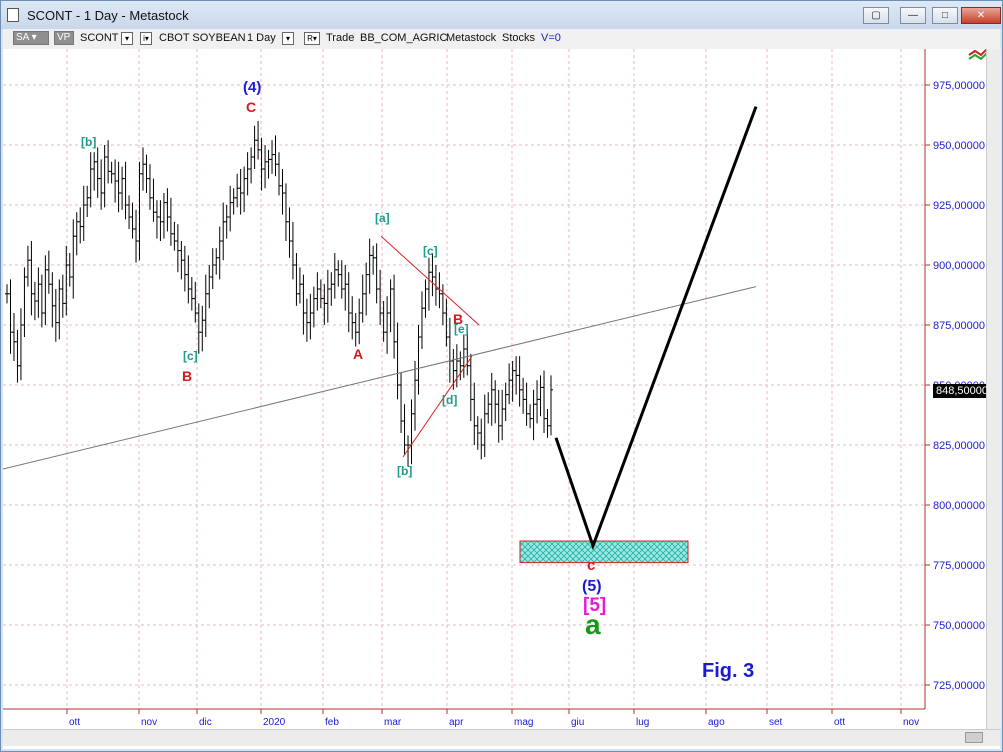 This screenshot has height=752, width=1003. I want to click on wave-label-5: (5), so click(592, 586).